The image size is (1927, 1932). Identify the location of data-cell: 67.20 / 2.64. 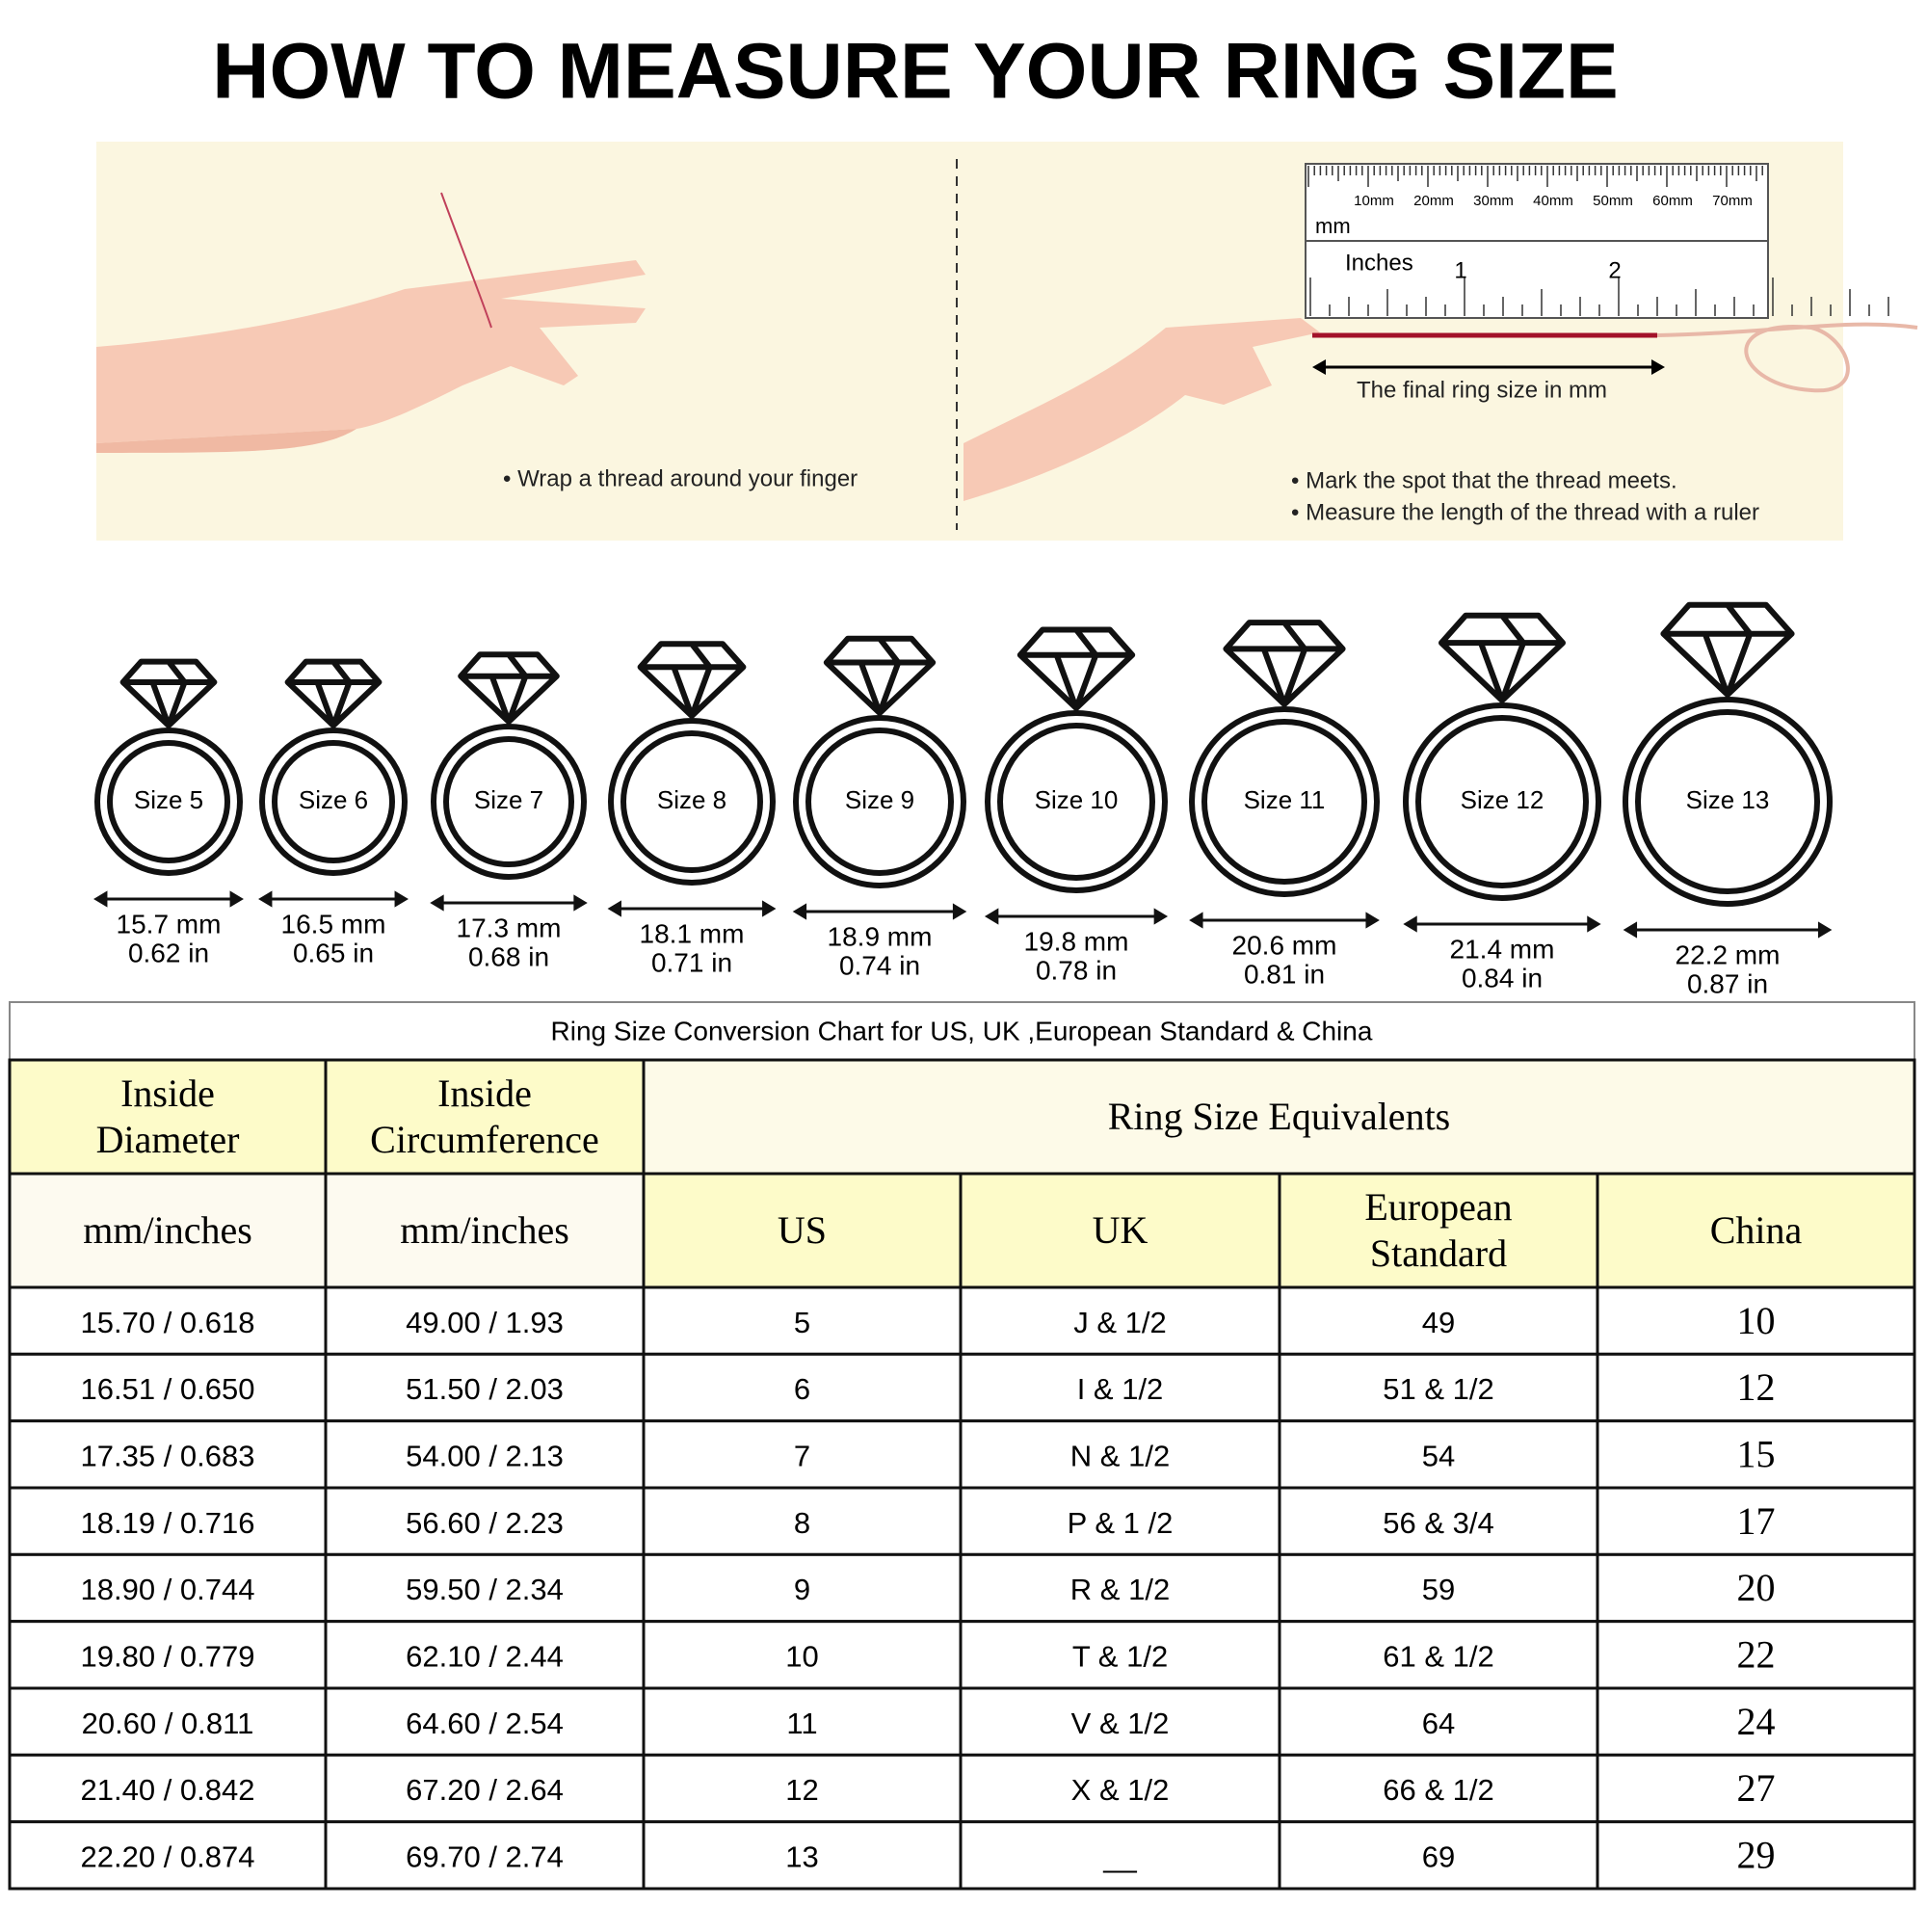
(485, 1790).